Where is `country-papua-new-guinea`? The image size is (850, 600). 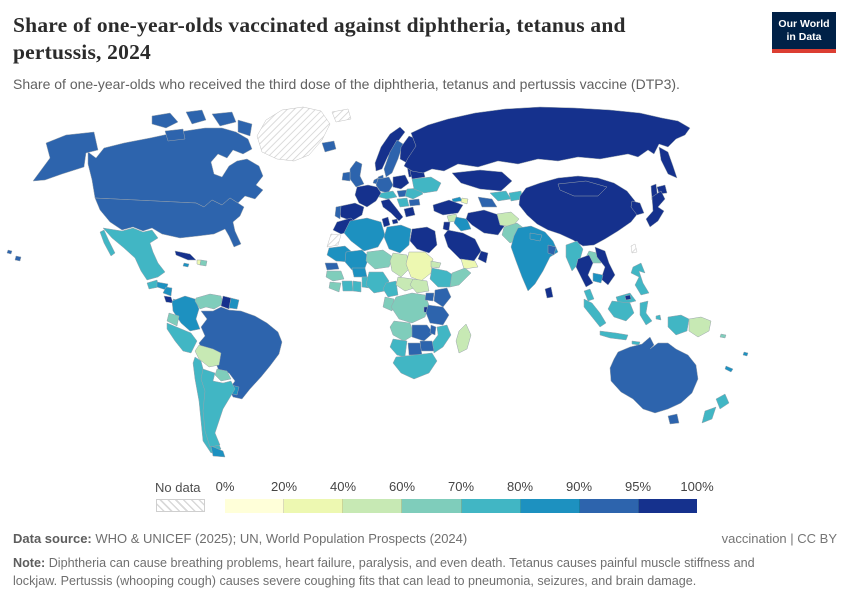 country-papua-new-guinea is located at coordinates (700, 327).